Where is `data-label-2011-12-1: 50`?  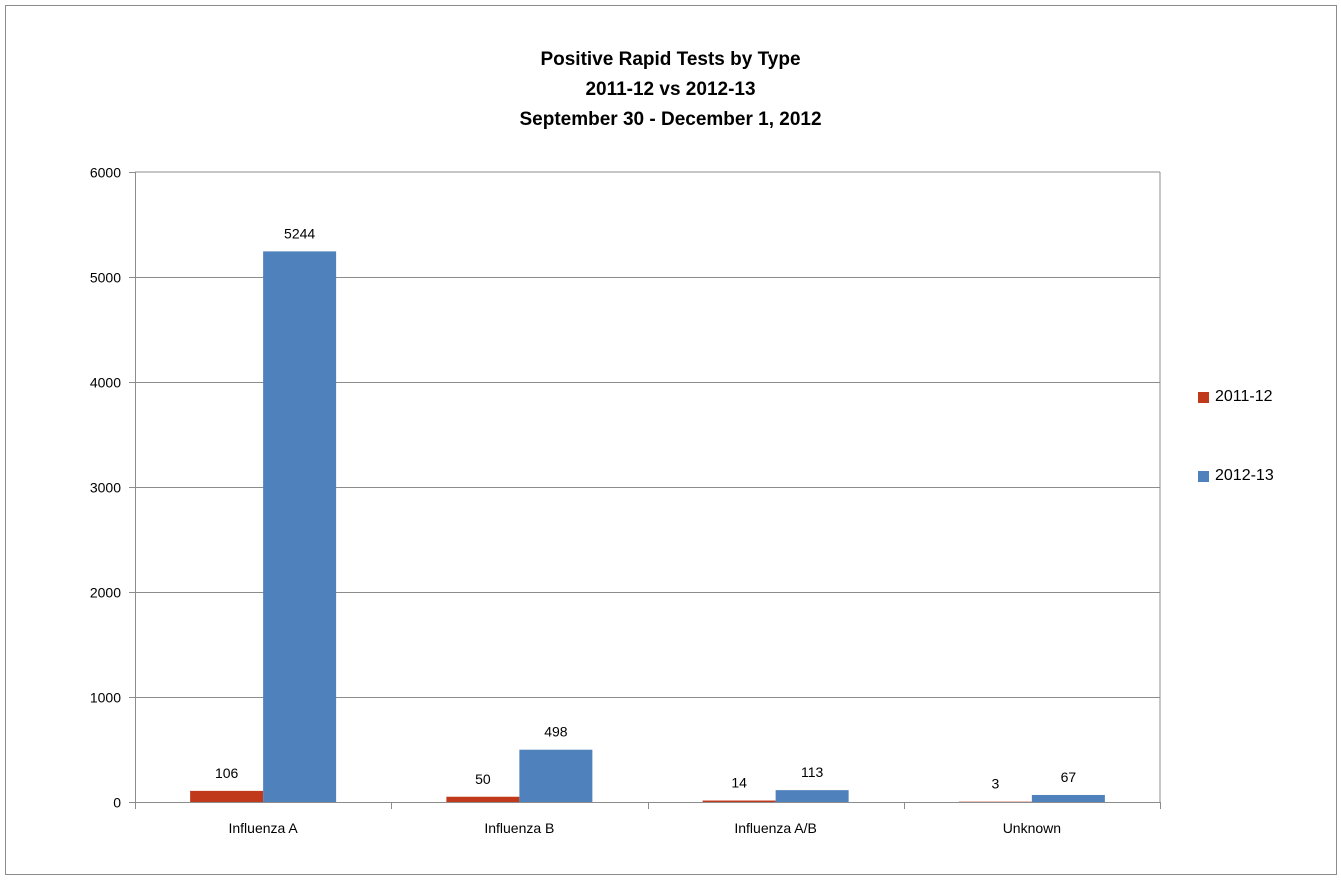
data-label-2011-12-1: 50 is located at coordinates (483, 779).